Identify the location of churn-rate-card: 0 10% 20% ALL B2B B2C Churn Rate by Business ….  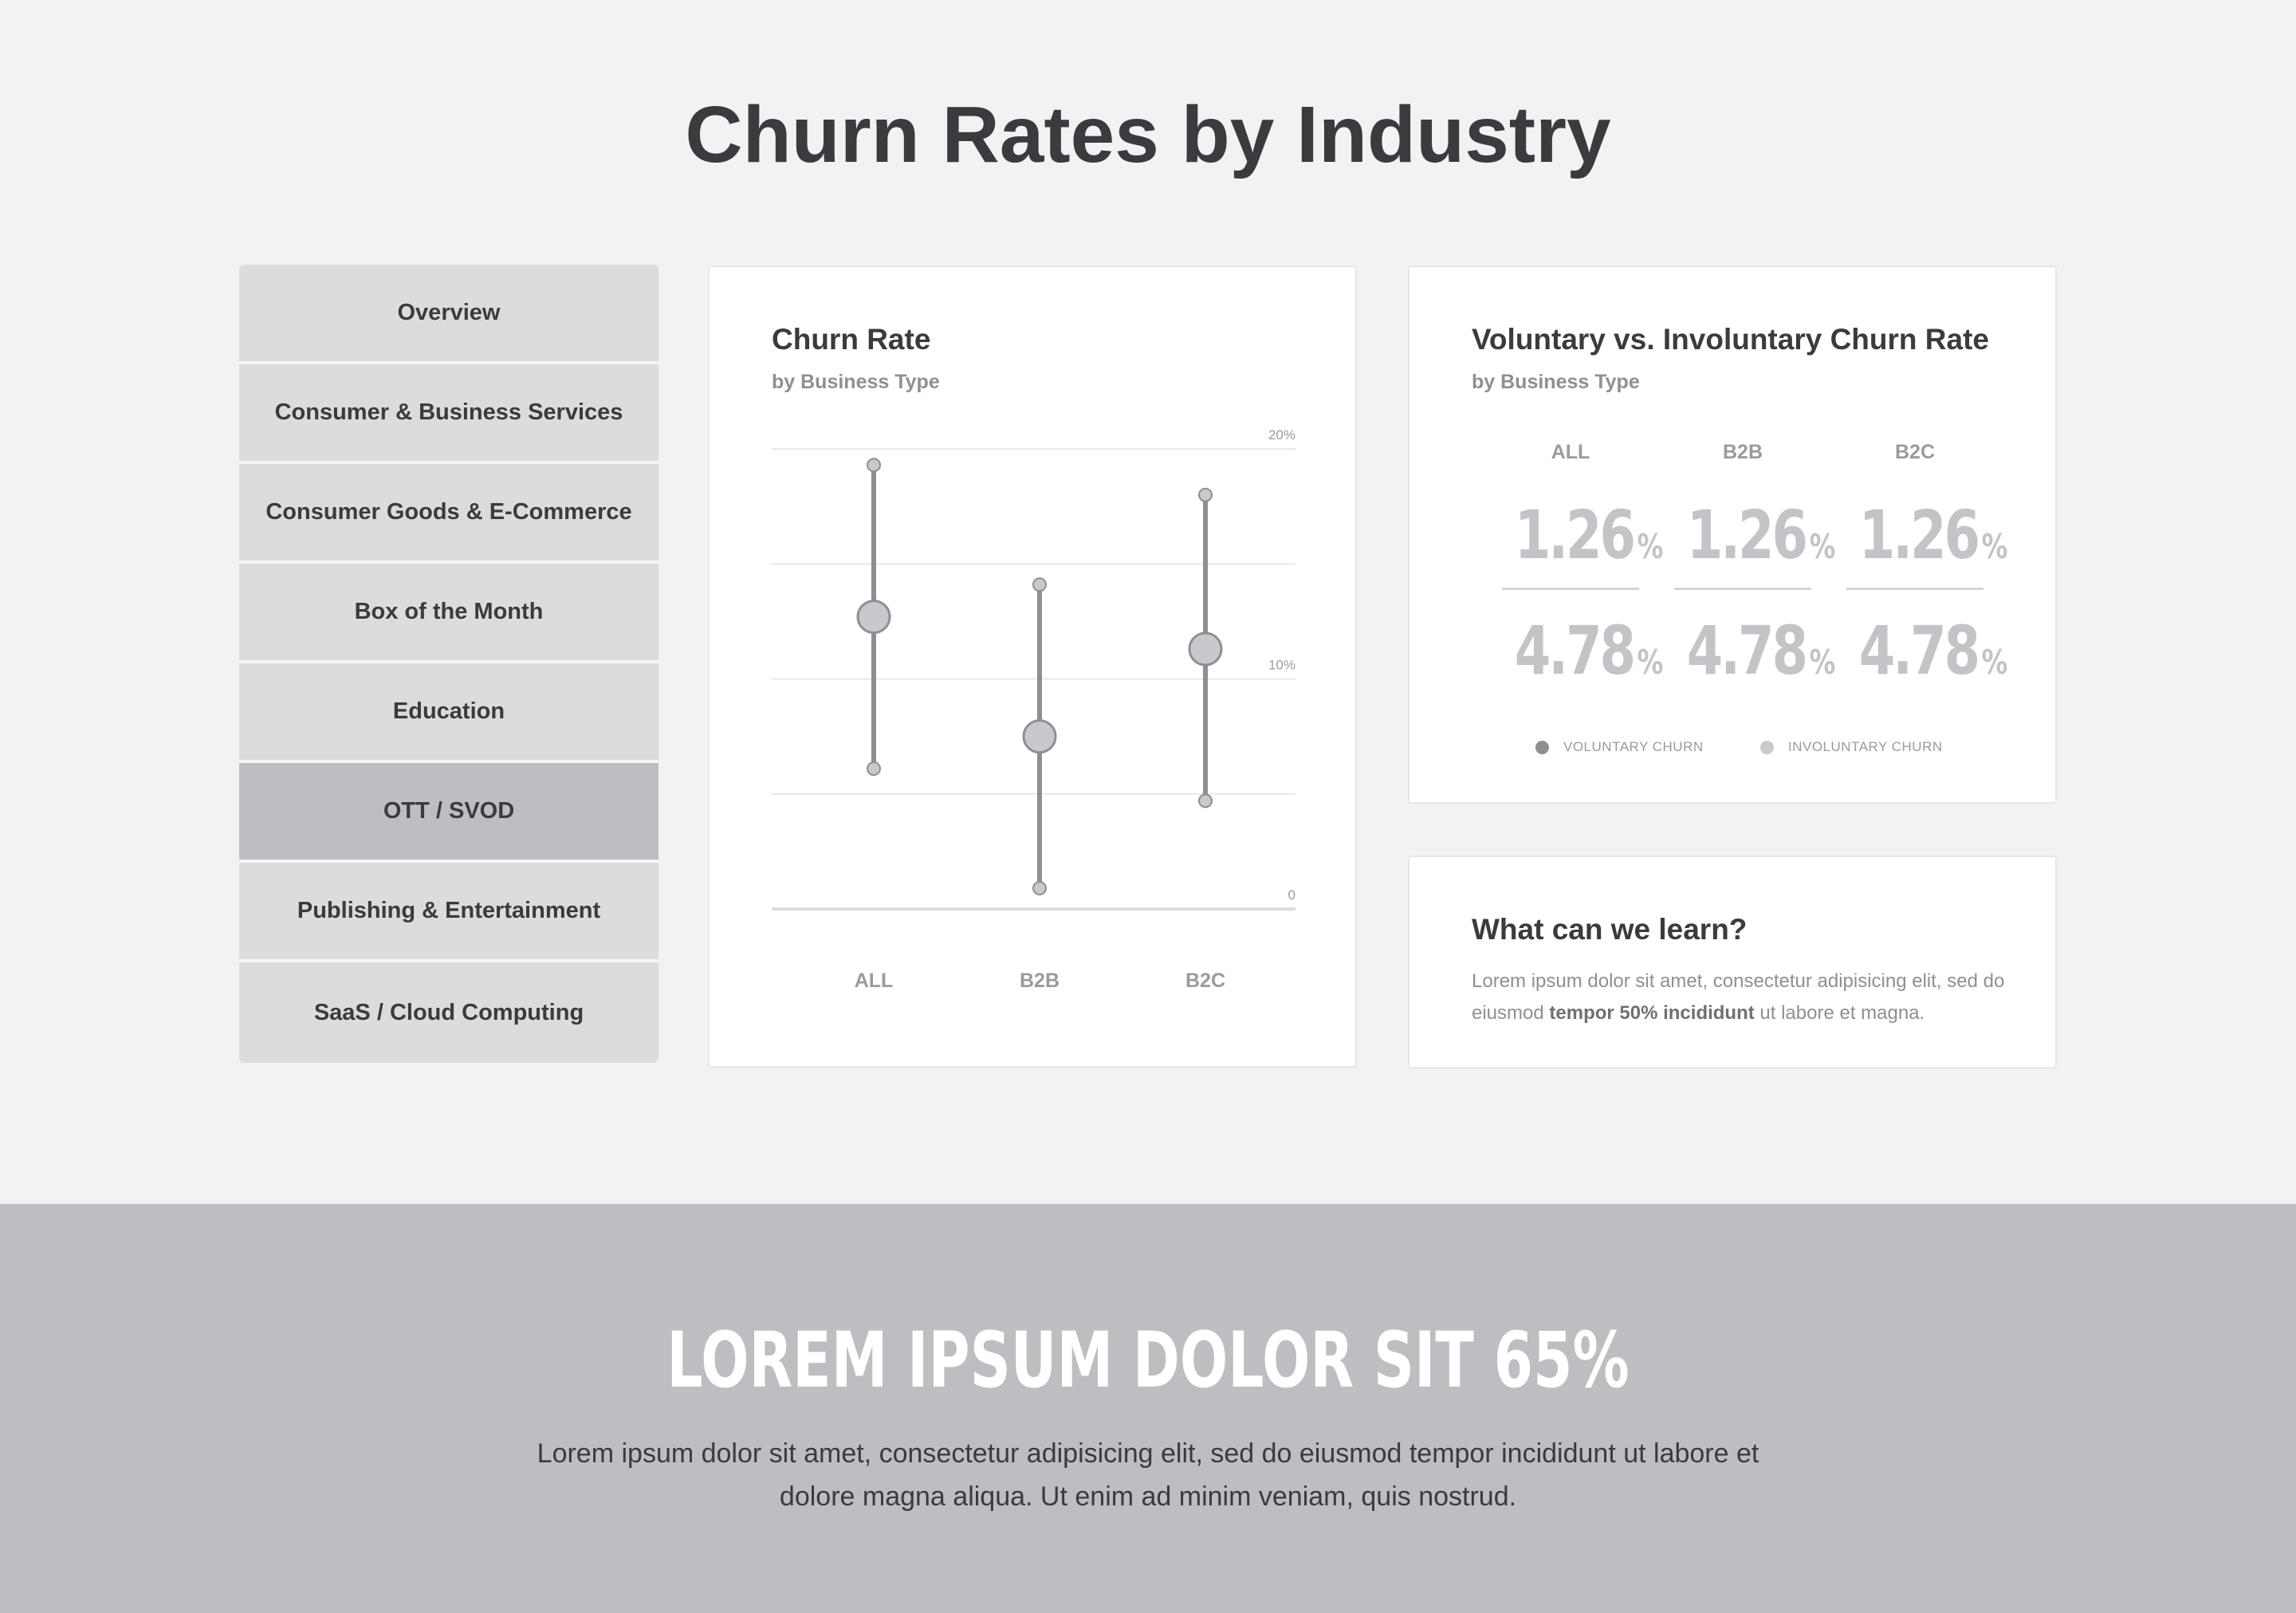
(1032, 667).